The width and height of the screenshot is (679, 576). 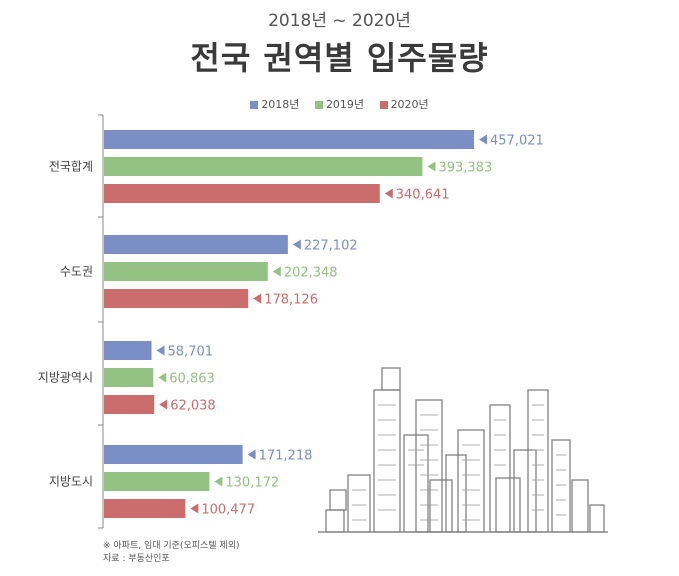 I want to click on legend-item-2020: 2020년, so click(x=404, y=104).